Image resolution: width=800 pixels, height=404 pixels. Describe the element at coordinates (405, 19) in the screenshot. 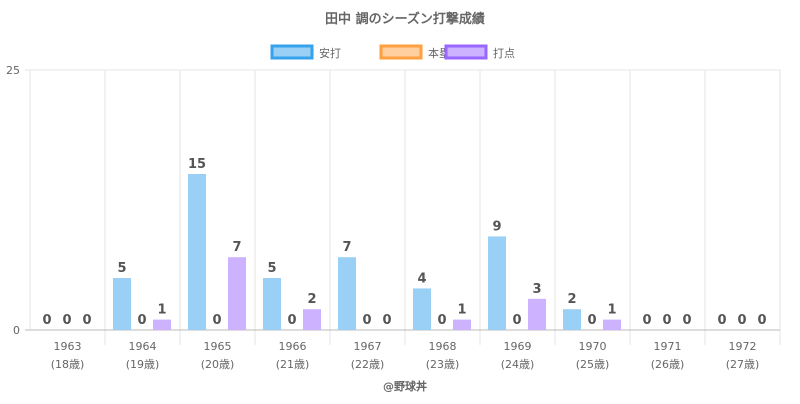

I see `chart-title: 田中 調のシーズン打撃成績` at that location.